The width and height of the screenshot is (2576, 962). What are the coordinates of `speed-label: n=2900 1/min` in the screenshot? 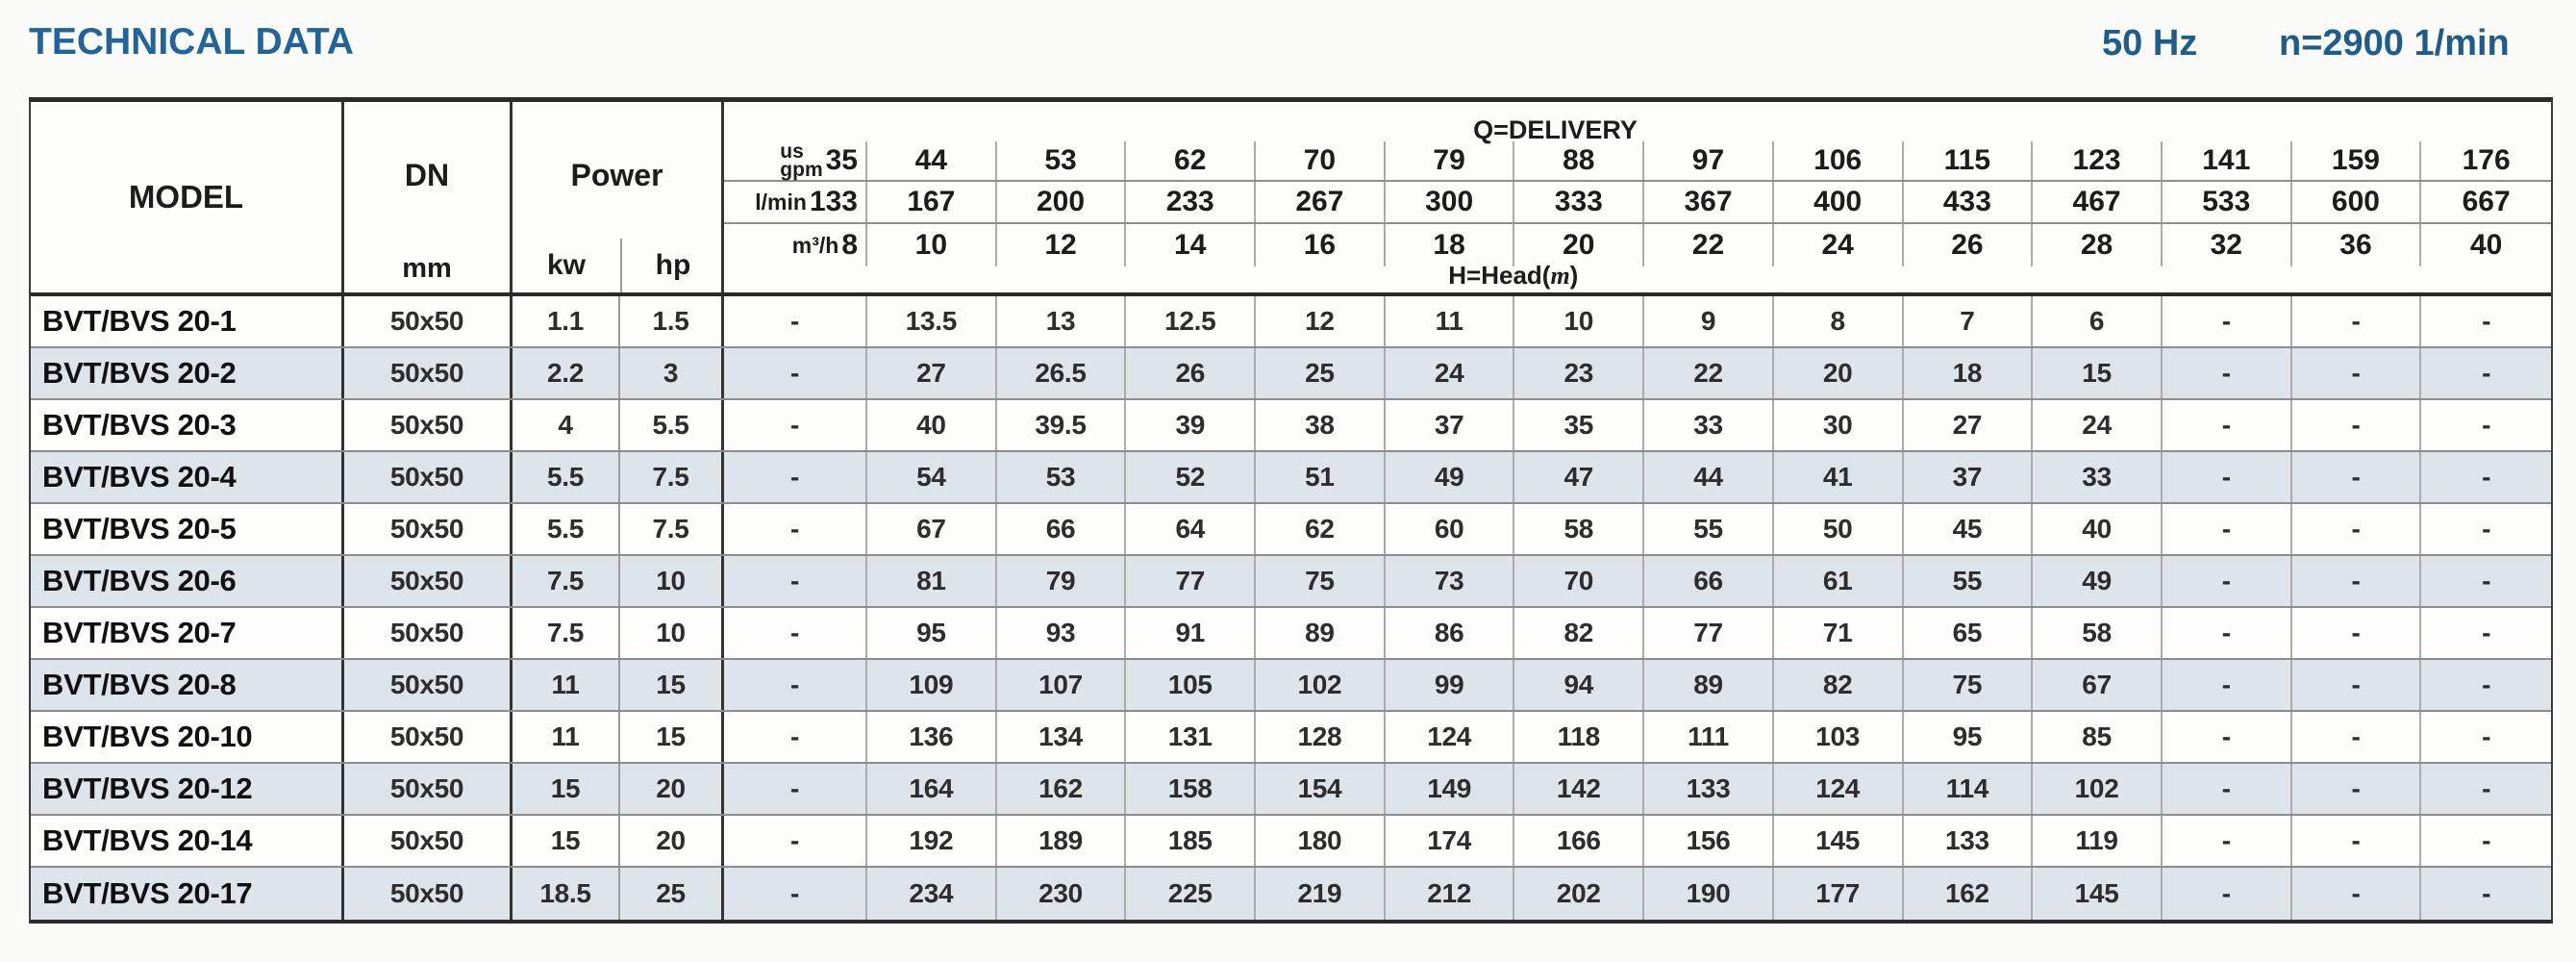 It's located at (2394, 43).